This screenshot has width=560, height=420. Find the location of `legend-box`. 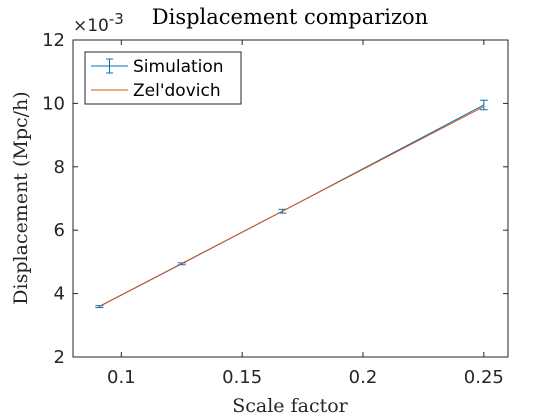

legend-box is located at coordinates (163, 78).